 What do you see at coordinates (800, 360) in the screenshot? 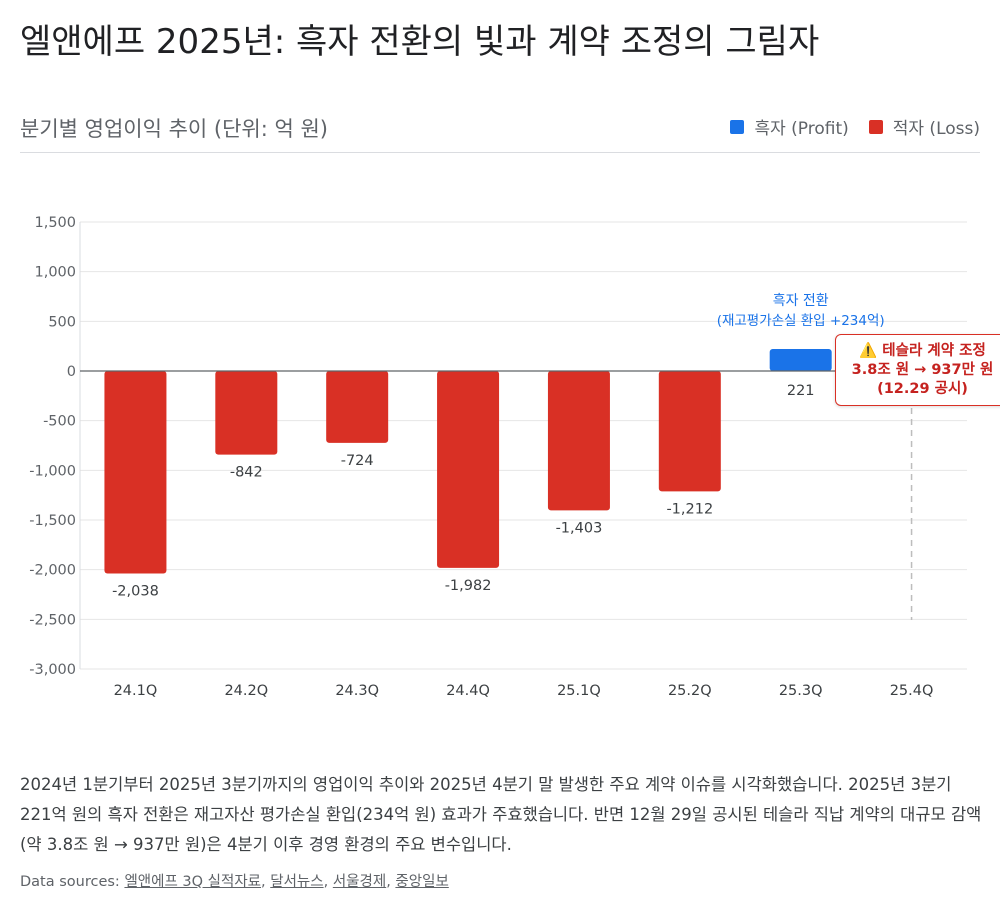
I see `bar-25.3Q` at bounding box center [800, 360].